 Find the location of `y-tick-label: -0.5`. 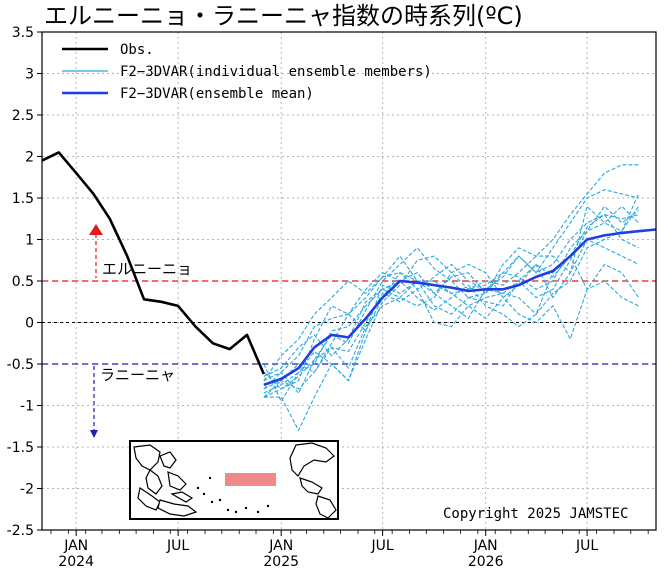

y-tick-label: -0.5 is located at coordinates (20, 365).